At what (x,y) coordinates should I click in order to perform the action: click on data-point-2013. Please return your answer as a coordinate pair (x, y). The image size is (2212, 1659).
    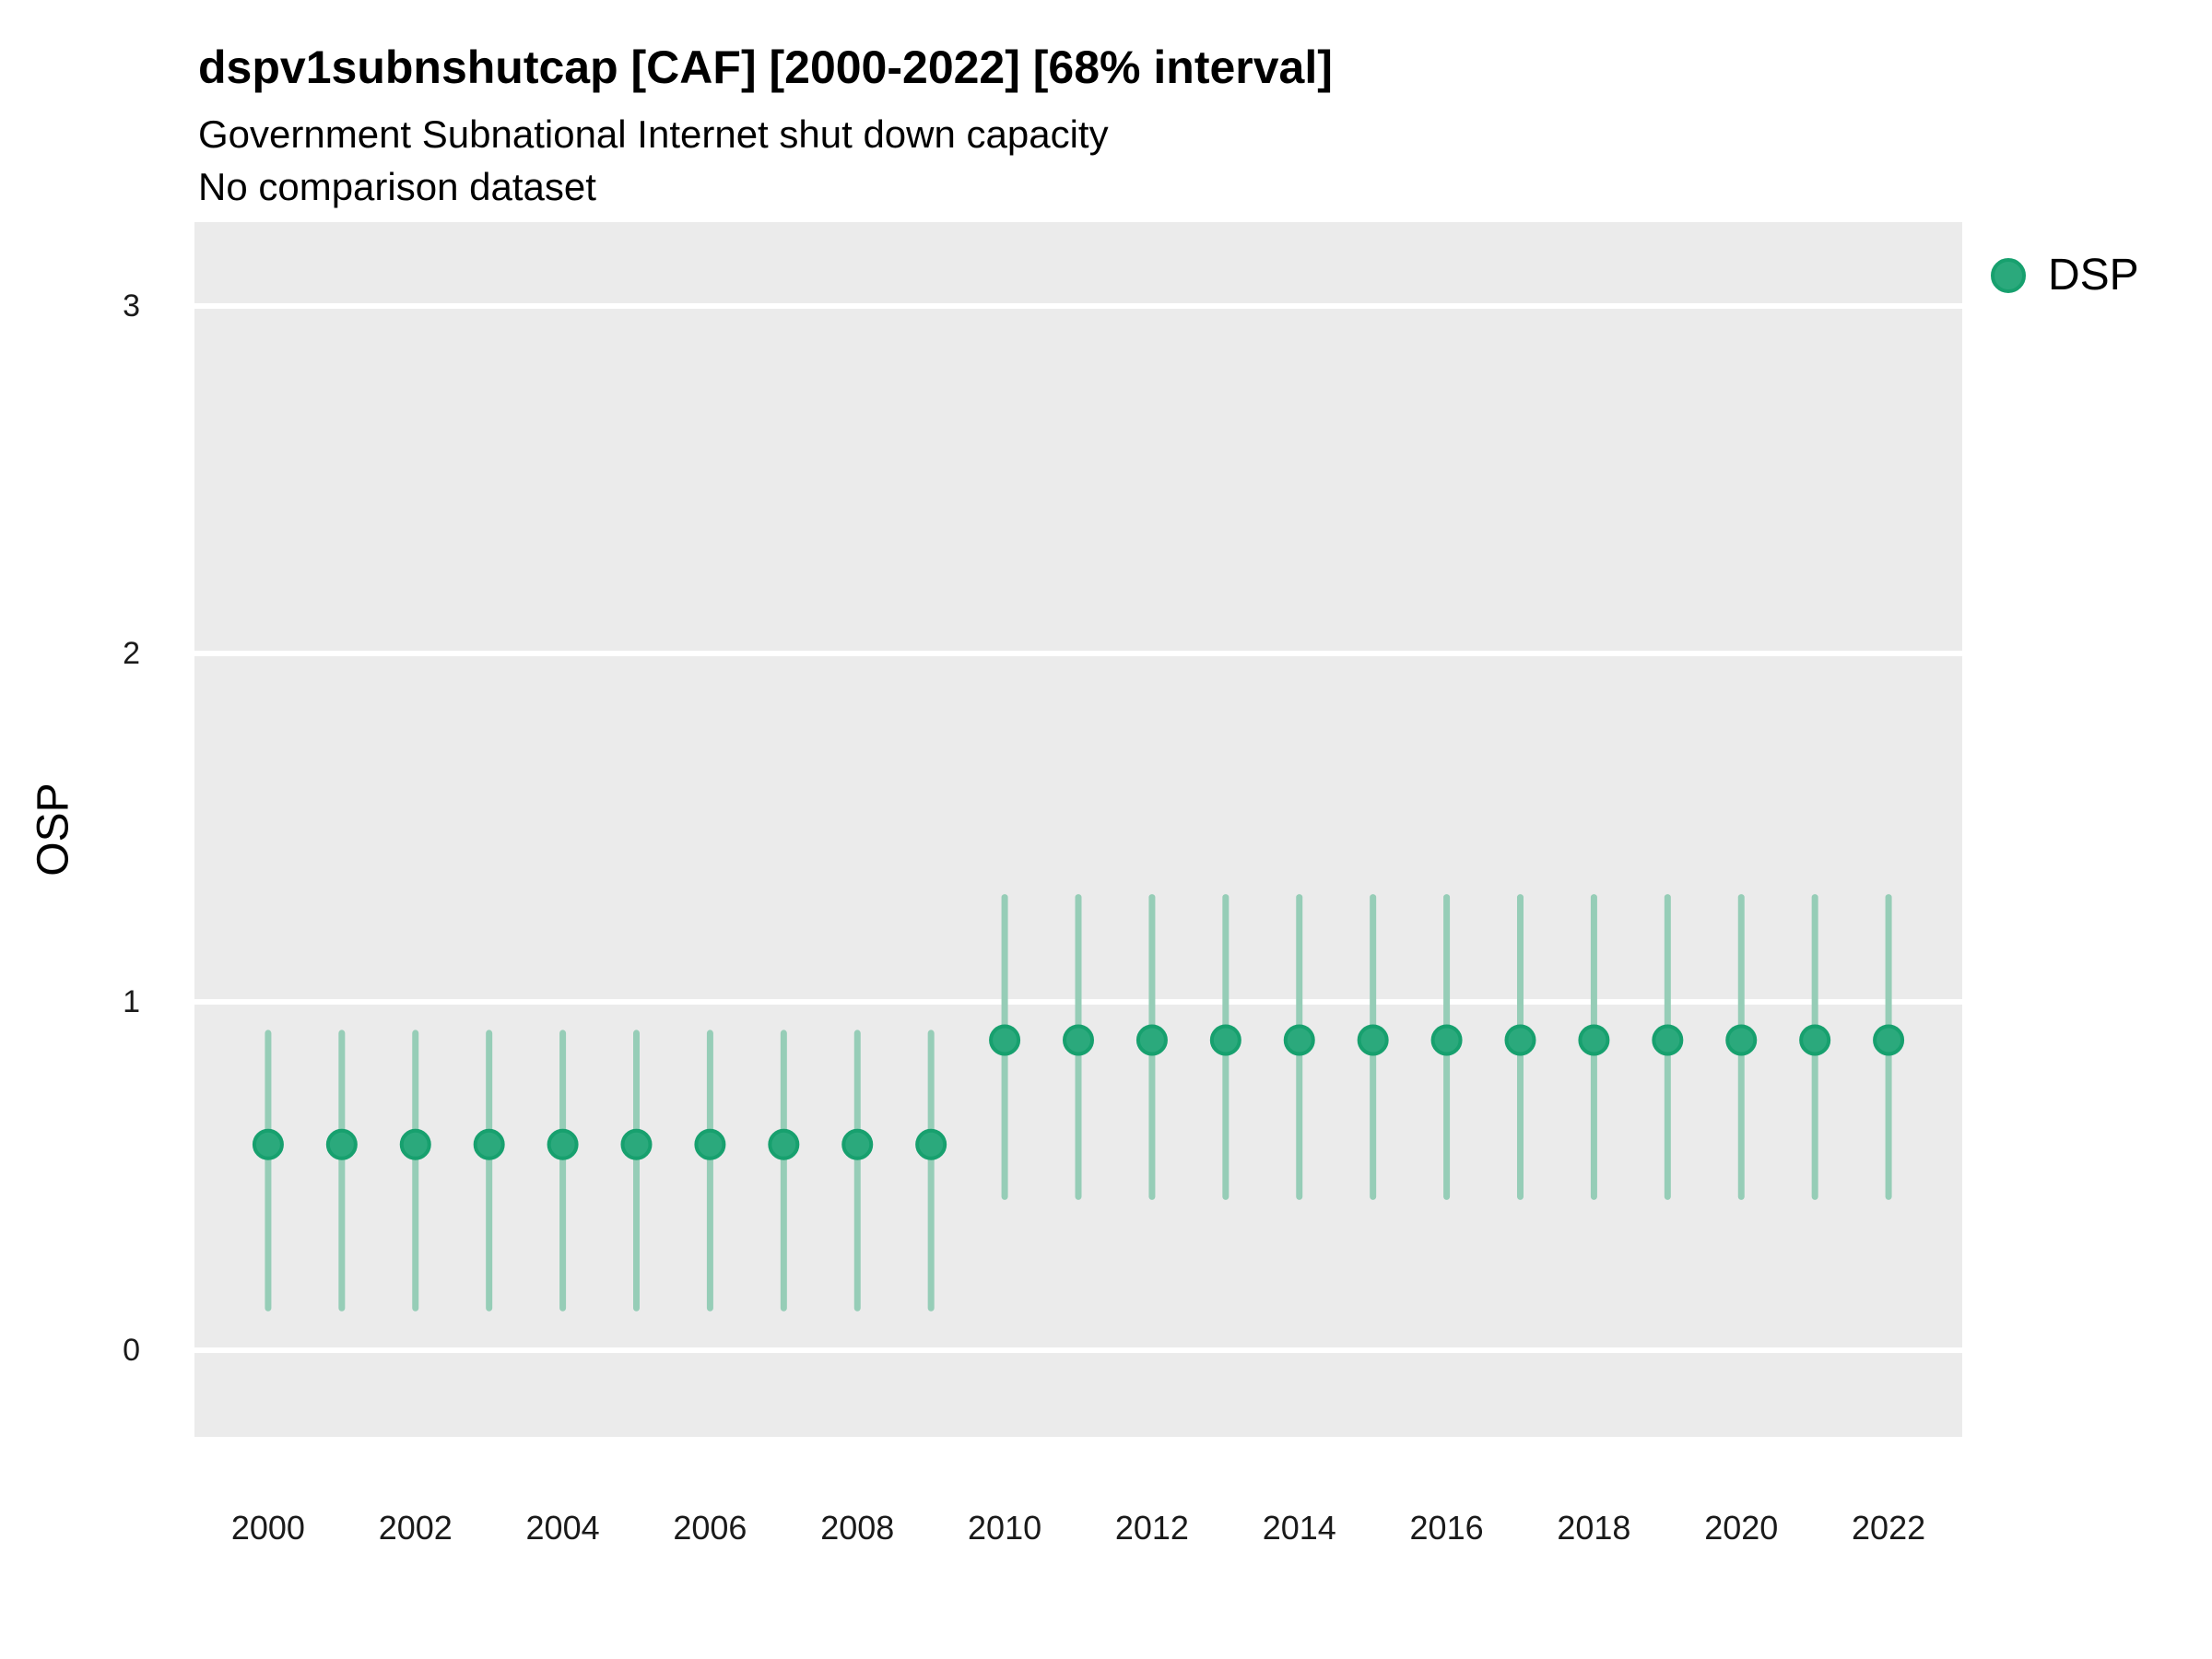
    Looking at the image, I should click on (1225, 1040).